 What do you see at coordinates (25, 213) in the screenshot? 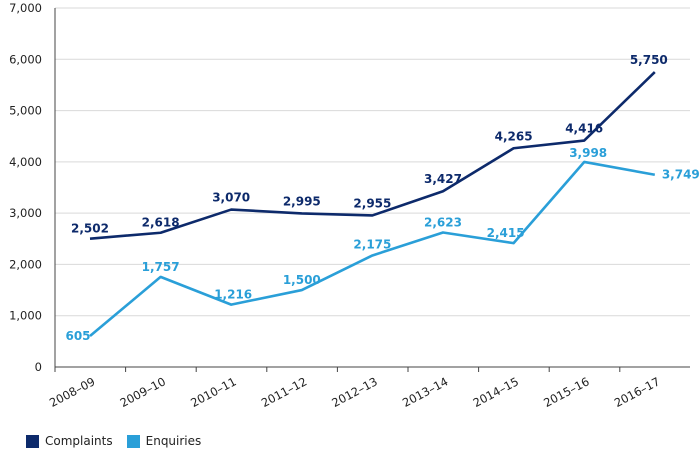
I see `y-tick-label: 3,000` at bounding box center [25, 213].